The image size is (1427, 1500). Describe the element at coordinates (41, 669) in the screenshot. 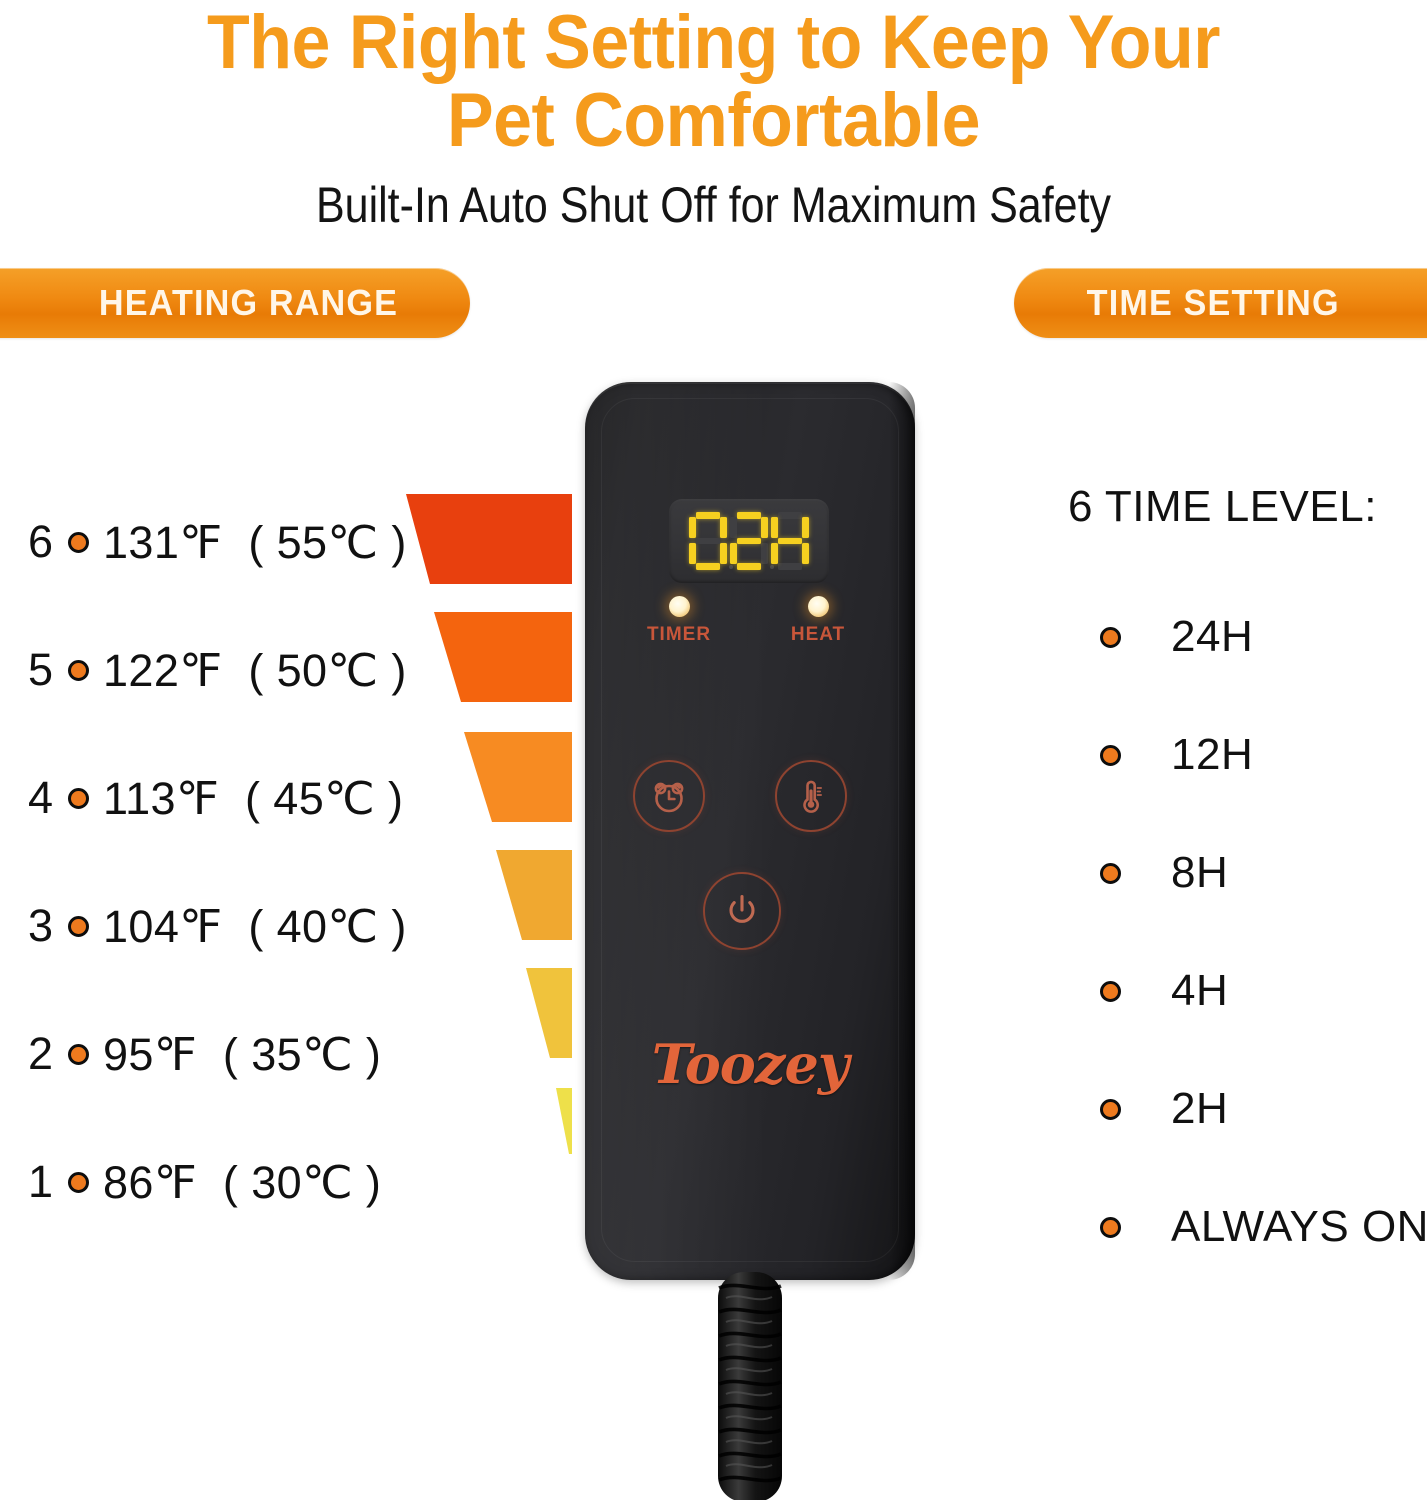

I see `heating-level-number: 5` at that location.